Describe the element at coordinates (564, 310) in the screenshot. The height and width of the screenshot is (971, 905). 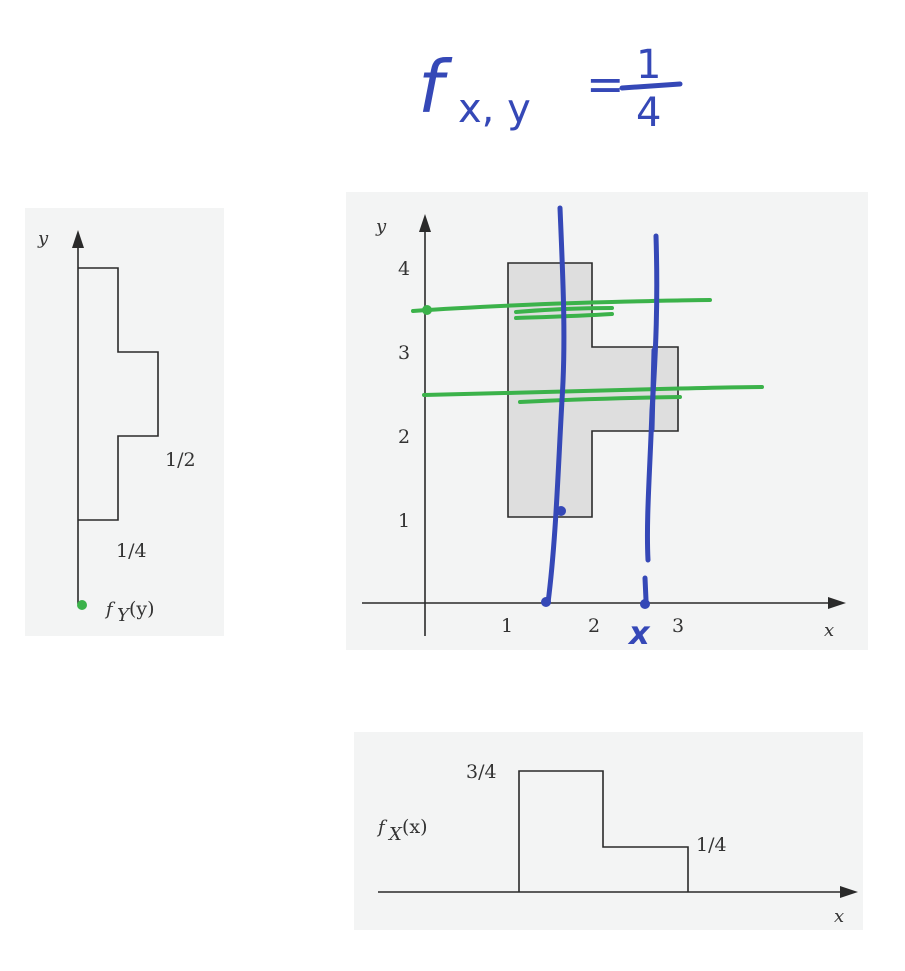
I see `green-line-upper-stroke` at that location.